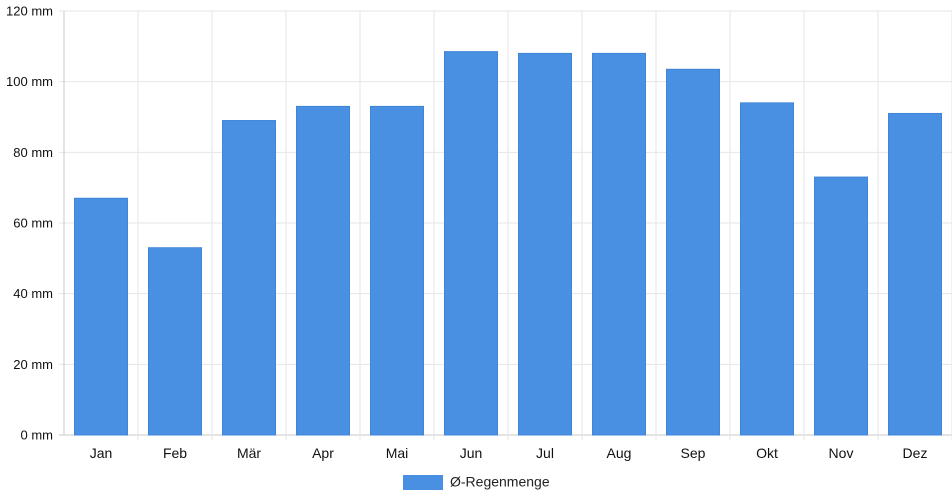  Describe the element at coordinates (249, 453) in the screenshot. I see `x-tick-label: Mär` at that location.